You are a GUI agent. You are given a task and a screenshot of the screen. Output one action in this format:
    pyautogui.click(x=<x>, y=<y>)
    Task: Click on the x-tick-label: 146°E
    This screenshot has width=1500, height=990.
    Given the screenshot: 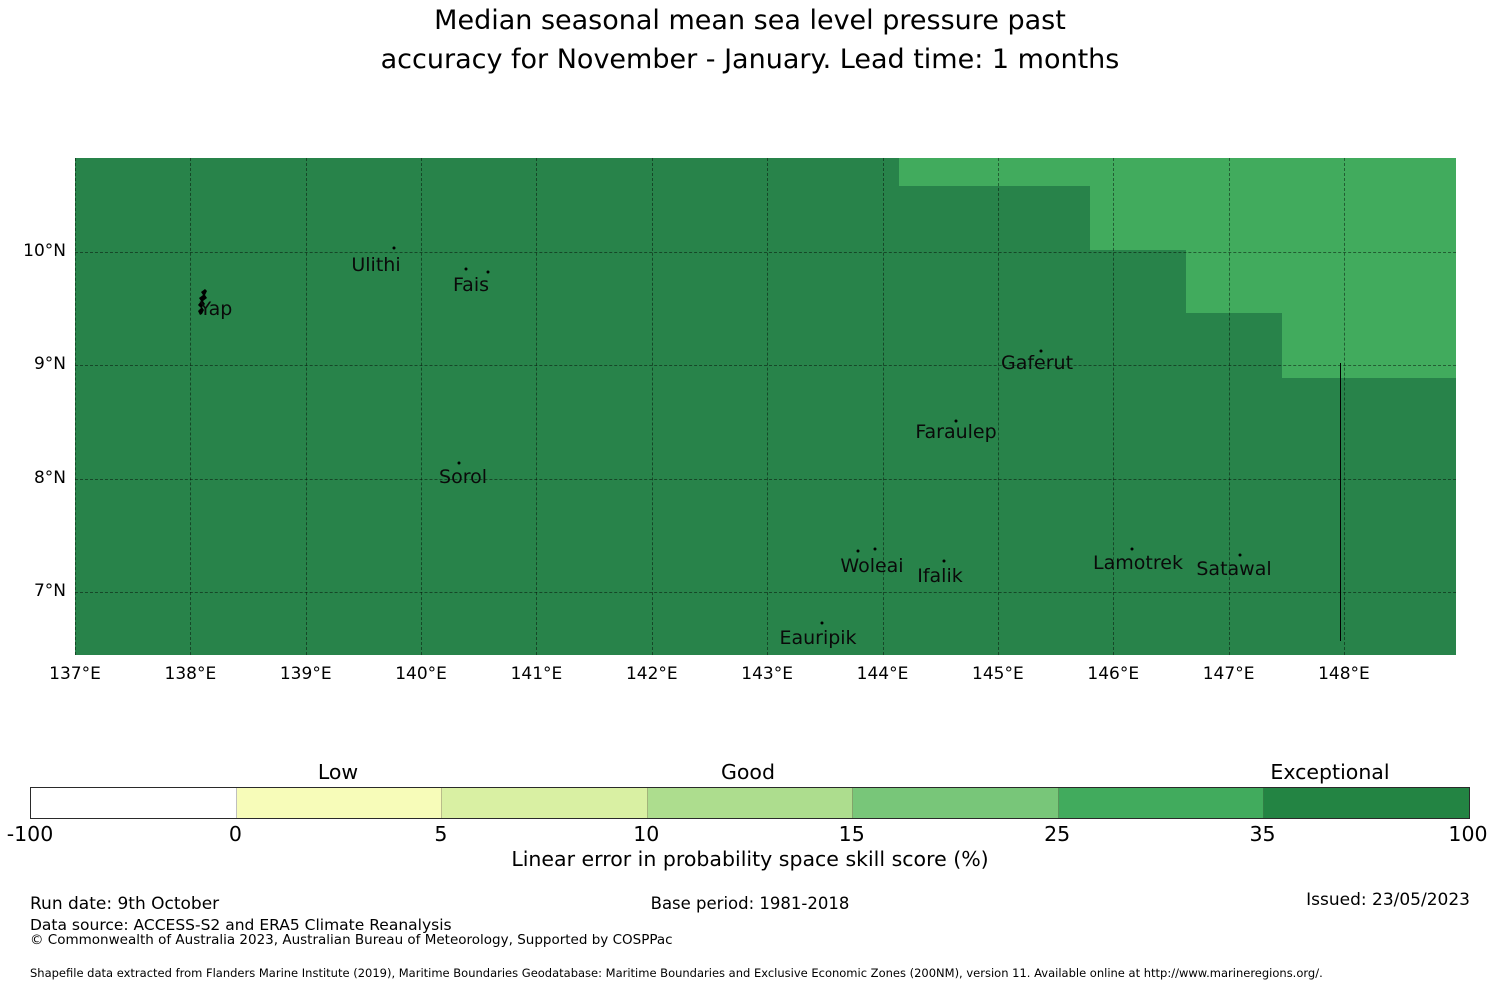 What is the action you would take?
    pyautogui.click(x=1113, y=674)
    